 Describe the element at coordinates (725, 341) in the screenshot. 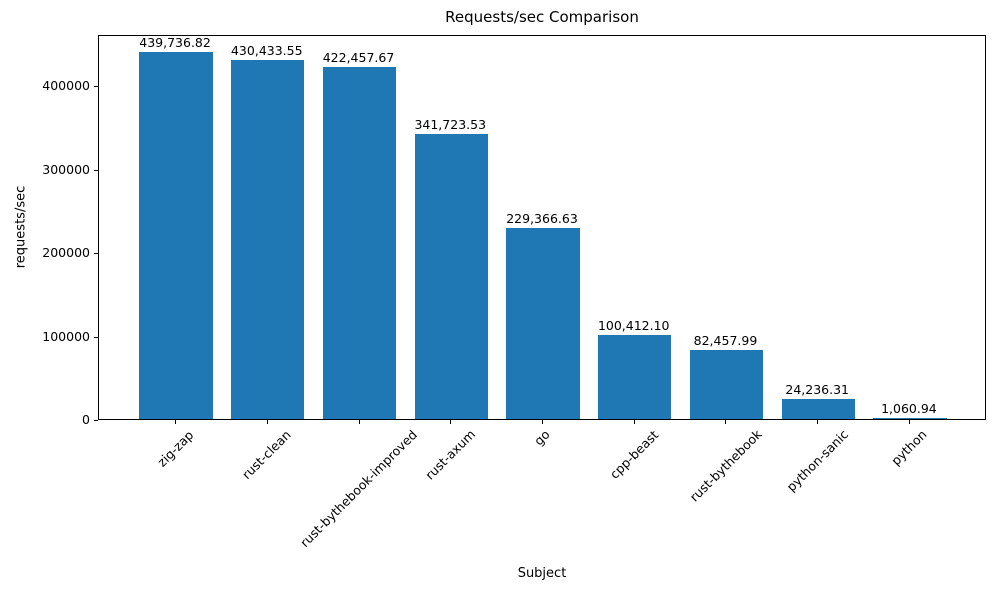

I see `bar-value-label: 82,457.99` at that location.